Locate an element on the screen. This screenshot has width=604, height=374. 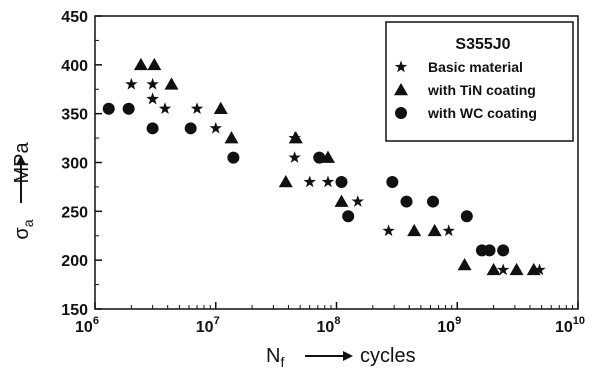
x-tick-label: 10⁷ is located at coordinates (208, 325).